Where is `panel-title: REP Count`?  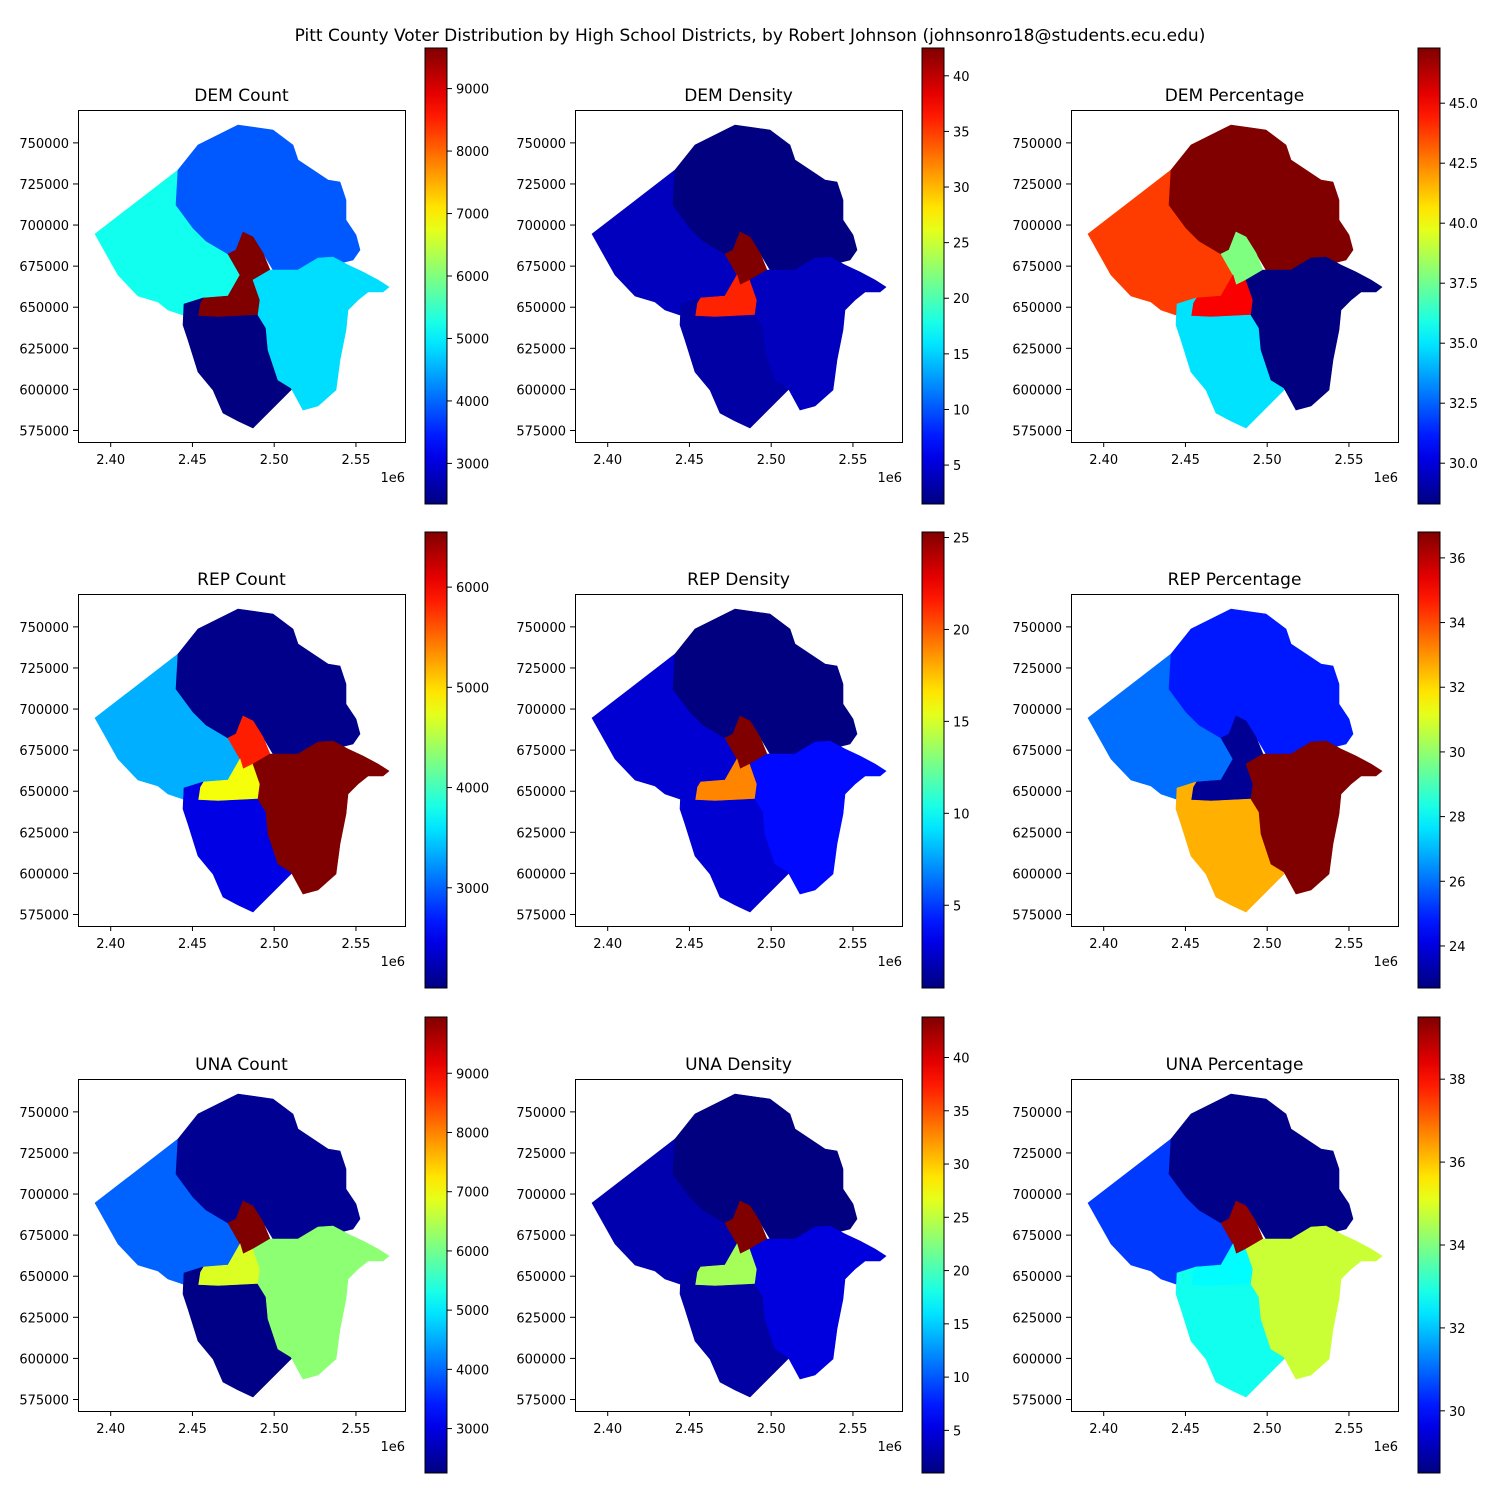
panel-title: REP Count is located at coordinates (241, 580).